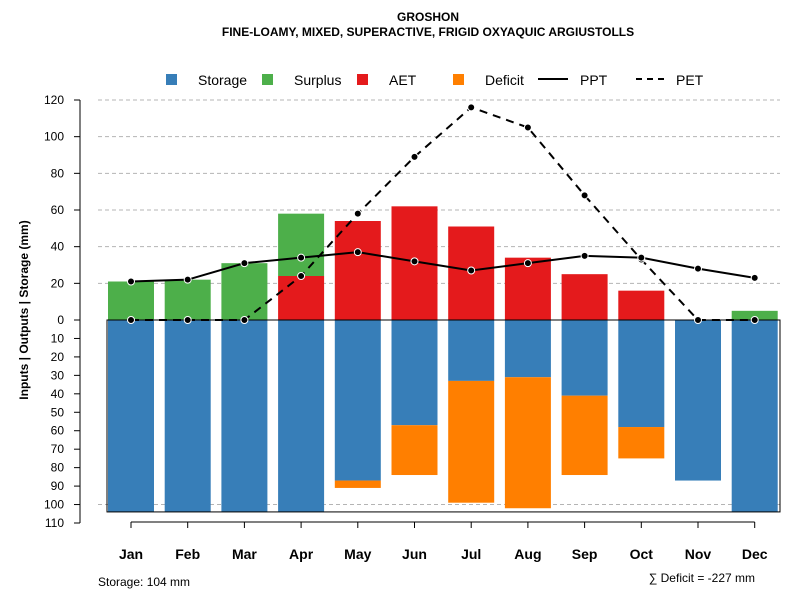 This screenshot has height=600, width=800. Describe the element at coordinates (357, 484) in the screenshot. I see `deficit-bar-may` at that location.